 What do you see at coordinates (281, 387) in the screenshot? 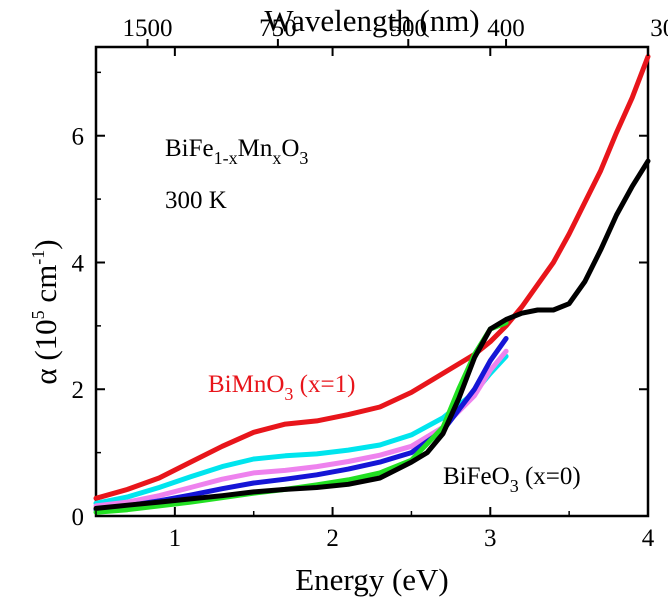
I see `bimno3-label: BiMnO3 (x=1)` at bounding box center [281, 387].